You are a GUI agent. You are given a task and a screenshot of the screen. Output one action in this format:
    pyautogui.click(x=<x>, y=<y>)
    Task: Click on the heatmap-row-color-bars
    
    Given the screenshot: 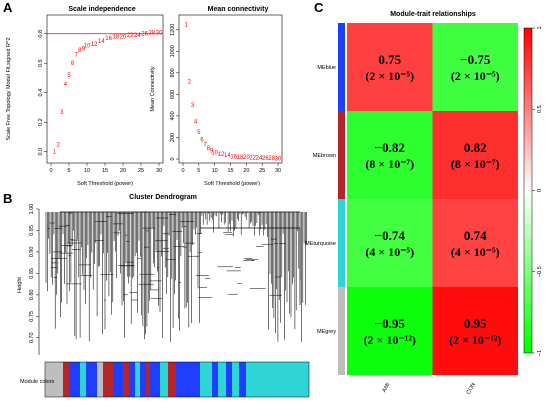 What is the action you would take?
    pyautogui.click(x=341, y=199)
    